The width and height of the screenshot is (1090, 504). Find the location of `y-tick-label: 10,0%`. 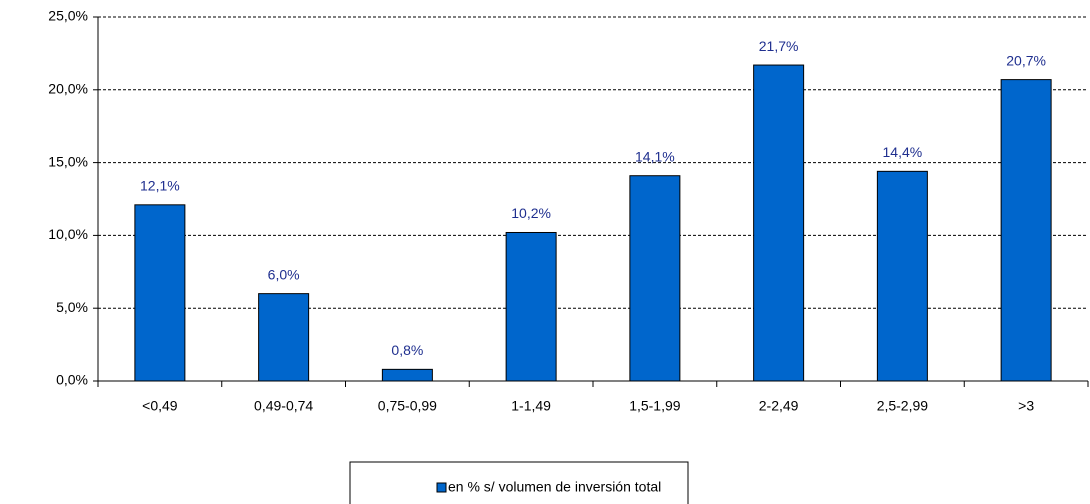

y-tick-label: 10,0% is located at coordinates (68, 234).